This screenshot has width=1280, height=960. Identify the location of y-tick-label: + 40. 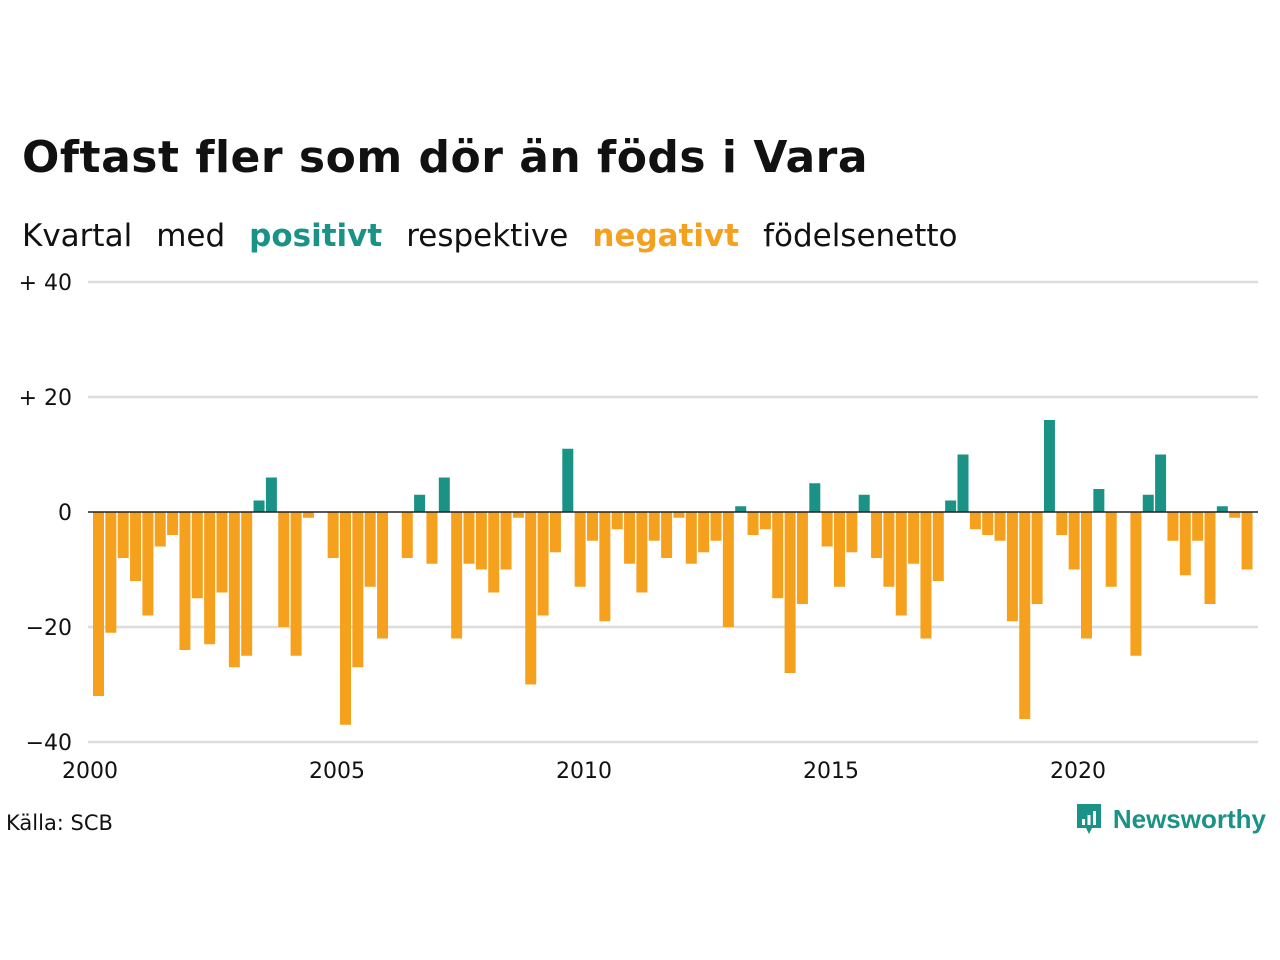
(45, 283).